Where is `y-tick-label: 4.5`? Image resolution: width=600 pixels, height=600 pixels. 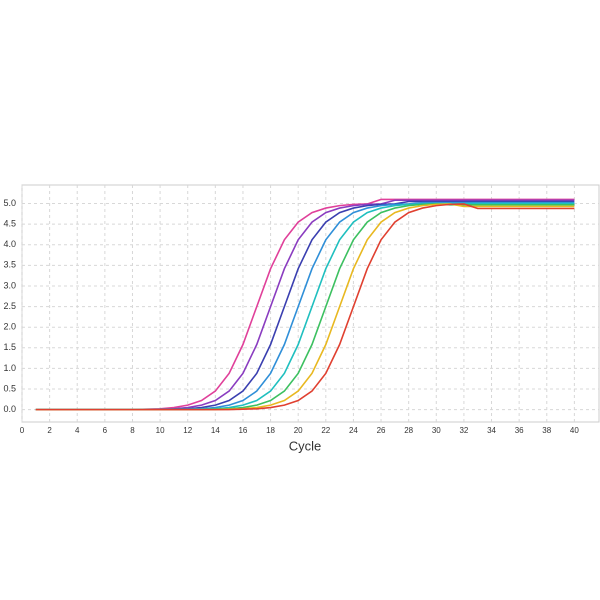 y-tick-label: 4.5 is located at coordinates (9, 224).